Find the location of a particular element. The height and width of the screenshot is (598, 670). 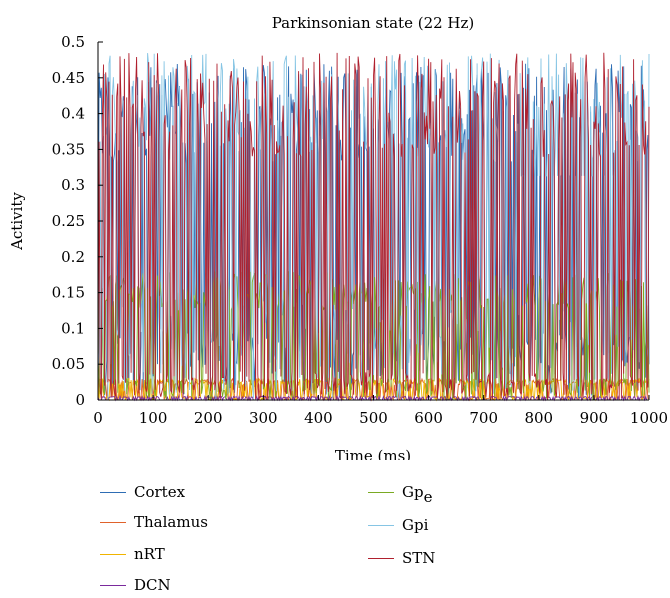

y-tick-label: 0.4 is located at coordinates (73, 114).